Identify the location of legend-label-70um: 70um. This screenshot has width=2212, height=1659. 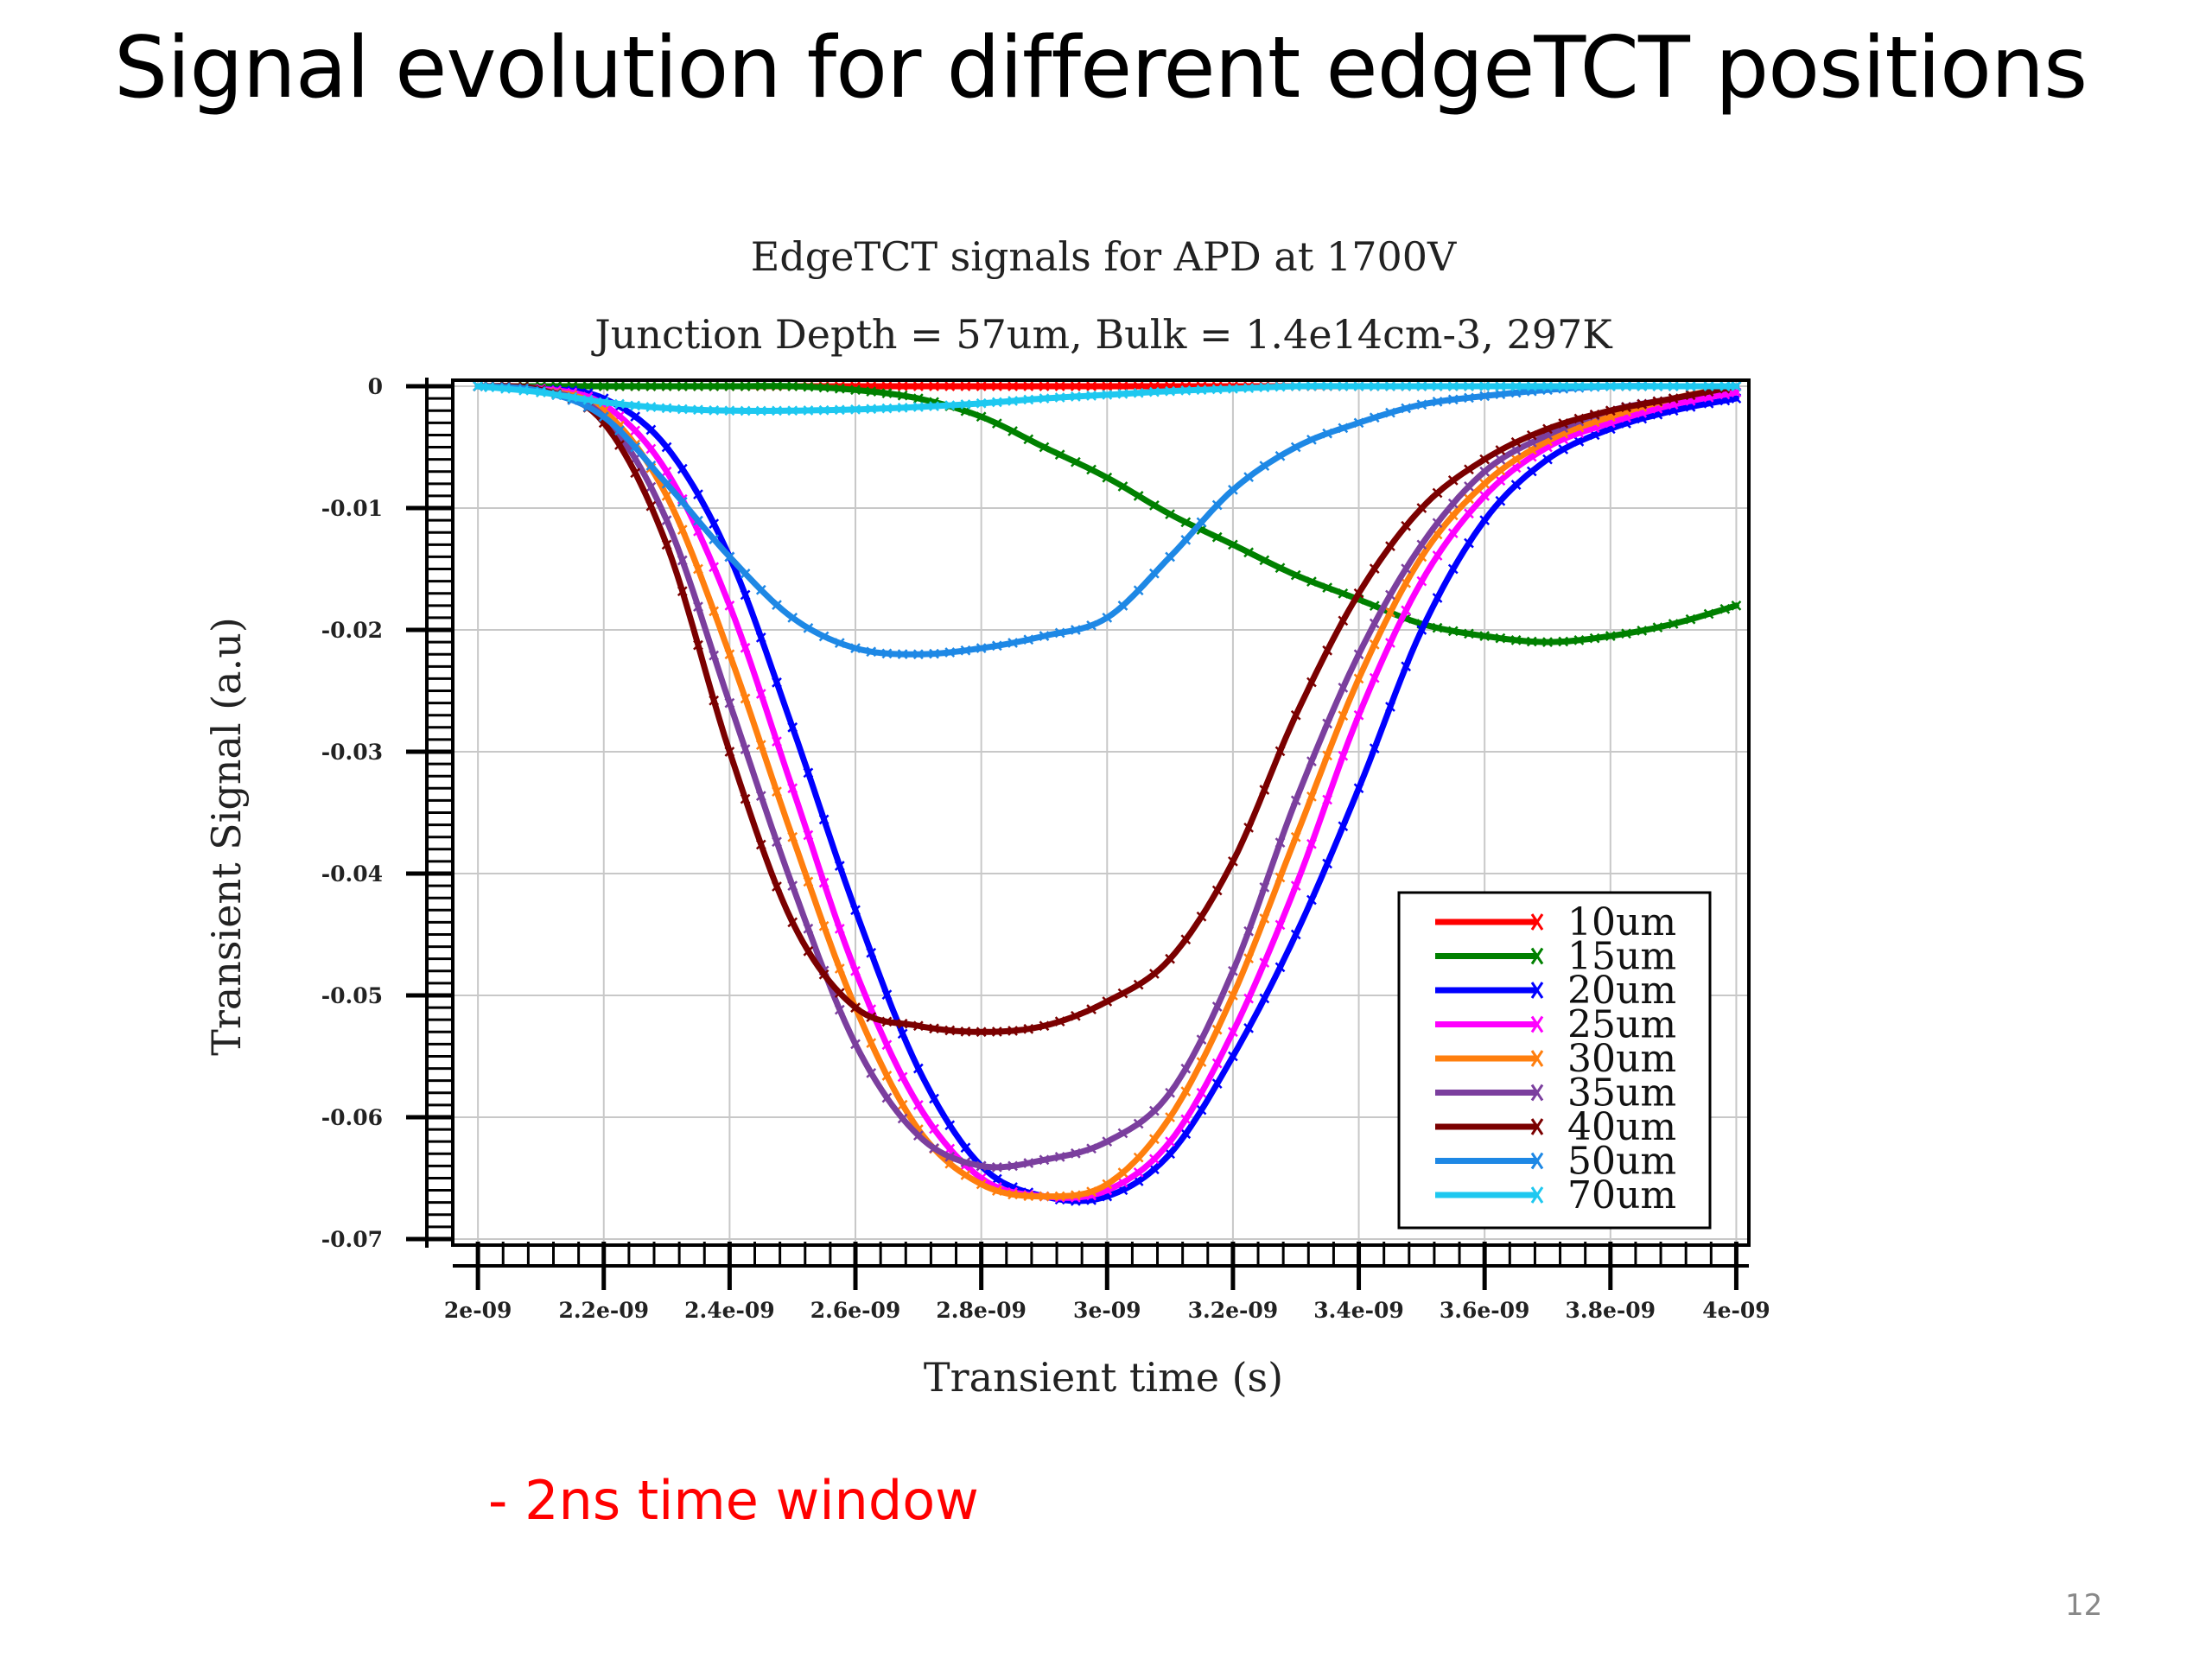
(1621, 1195).